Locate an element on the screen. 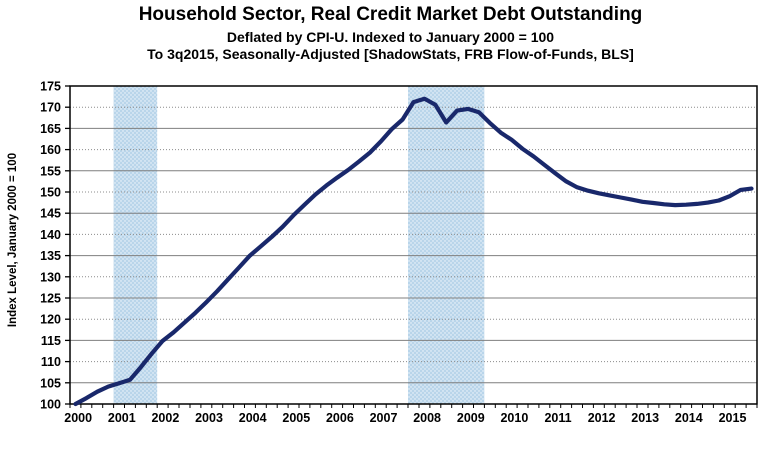  y-tick-label: 115 is located at coordinates (51, 341).